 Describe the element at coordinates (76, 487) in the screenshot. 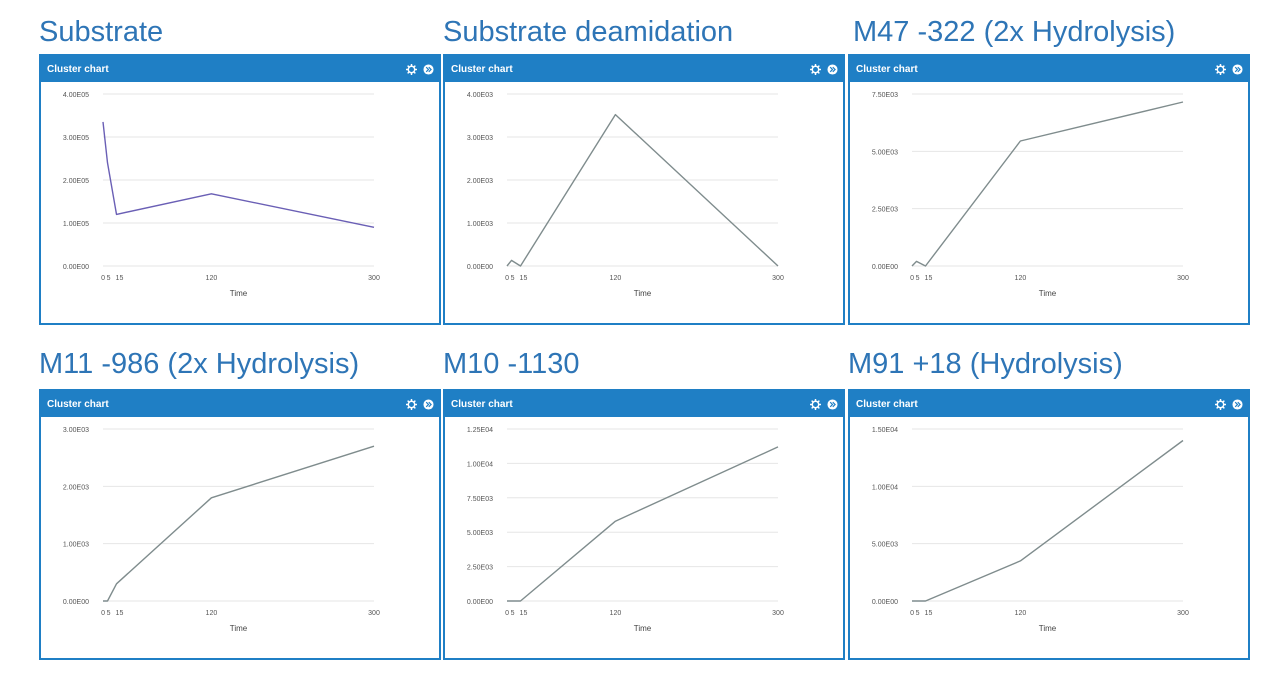

I see `y-tick-label: 2.00E03` at that location.